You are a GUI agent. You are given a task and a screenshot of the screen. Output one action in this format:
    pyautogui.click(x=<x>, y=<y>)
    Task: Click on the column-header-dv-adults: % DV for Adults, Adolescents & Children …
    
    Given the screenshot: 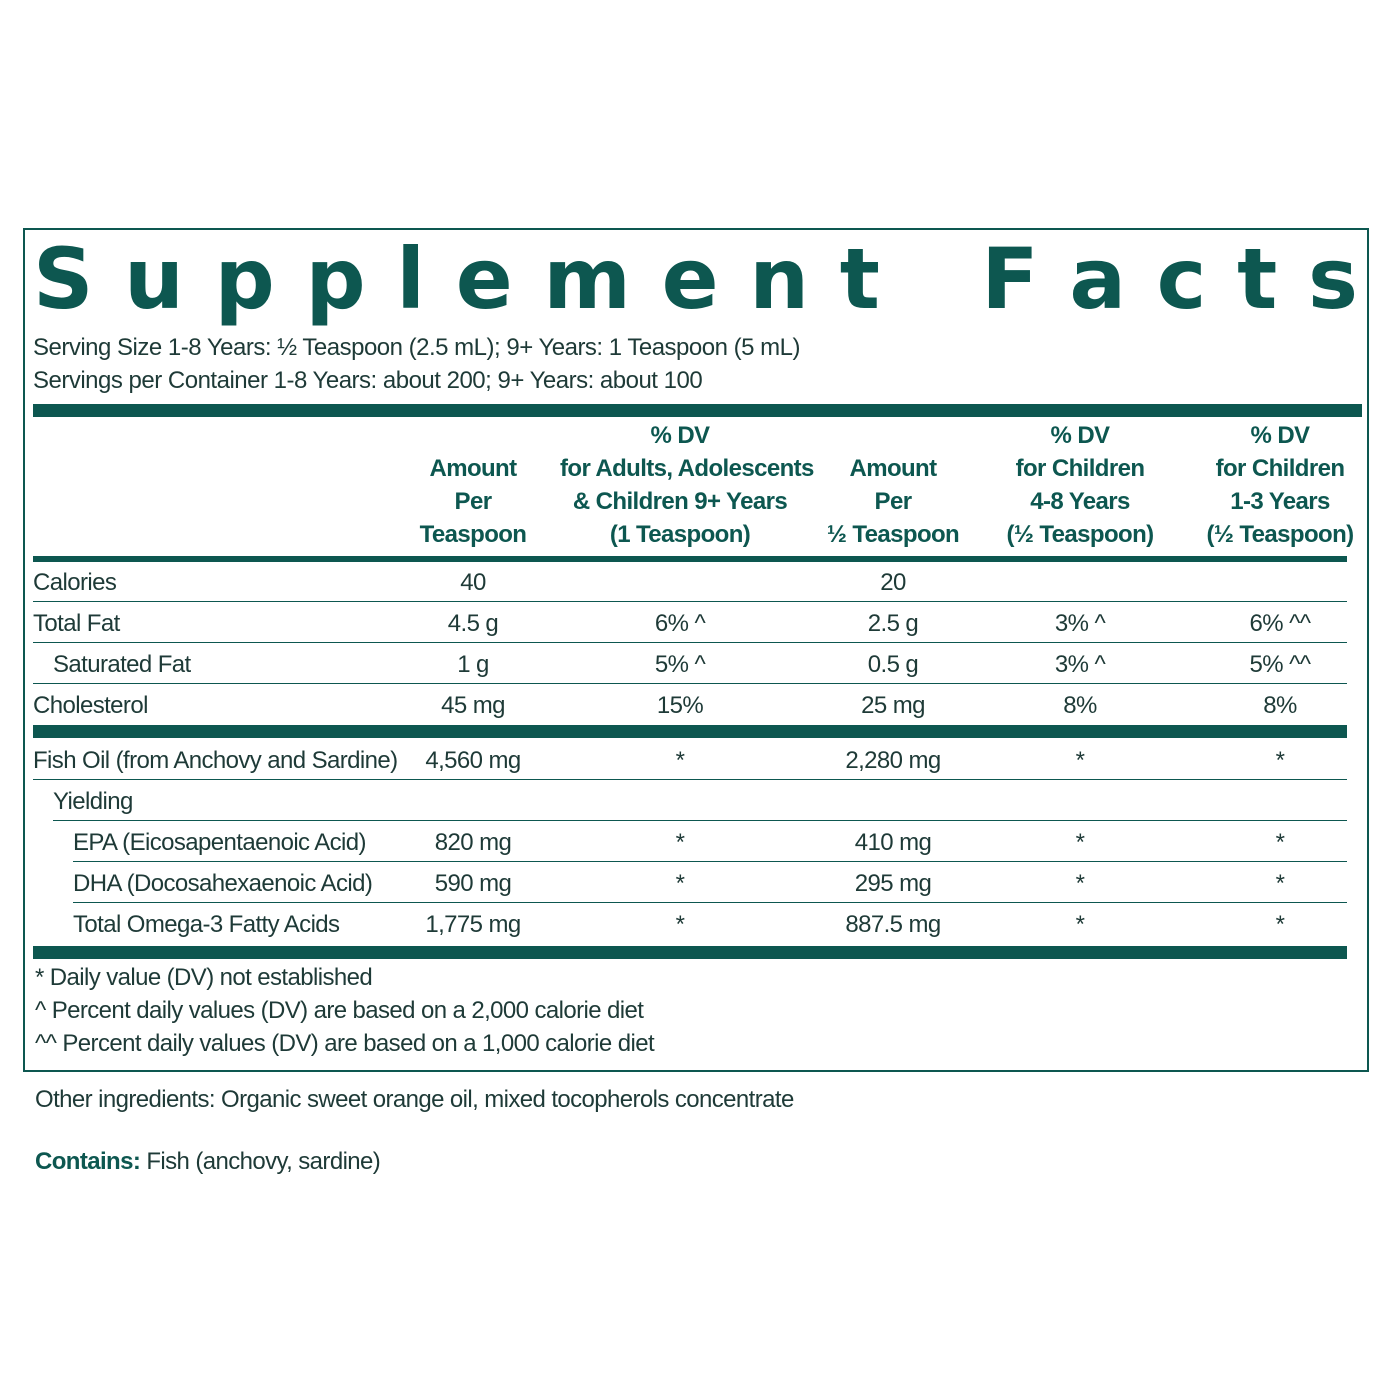 What is the action you would take?
    pyautogui.click(x=687, y=485)
    